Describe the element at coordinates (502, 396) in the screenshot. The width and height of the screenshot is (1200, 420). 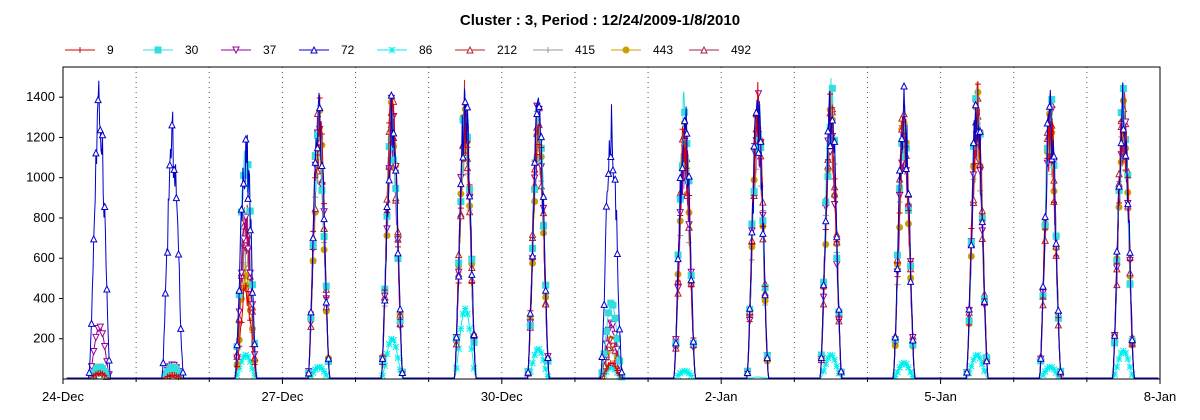
I see `x-tick-label: 30-Dec` at that location.